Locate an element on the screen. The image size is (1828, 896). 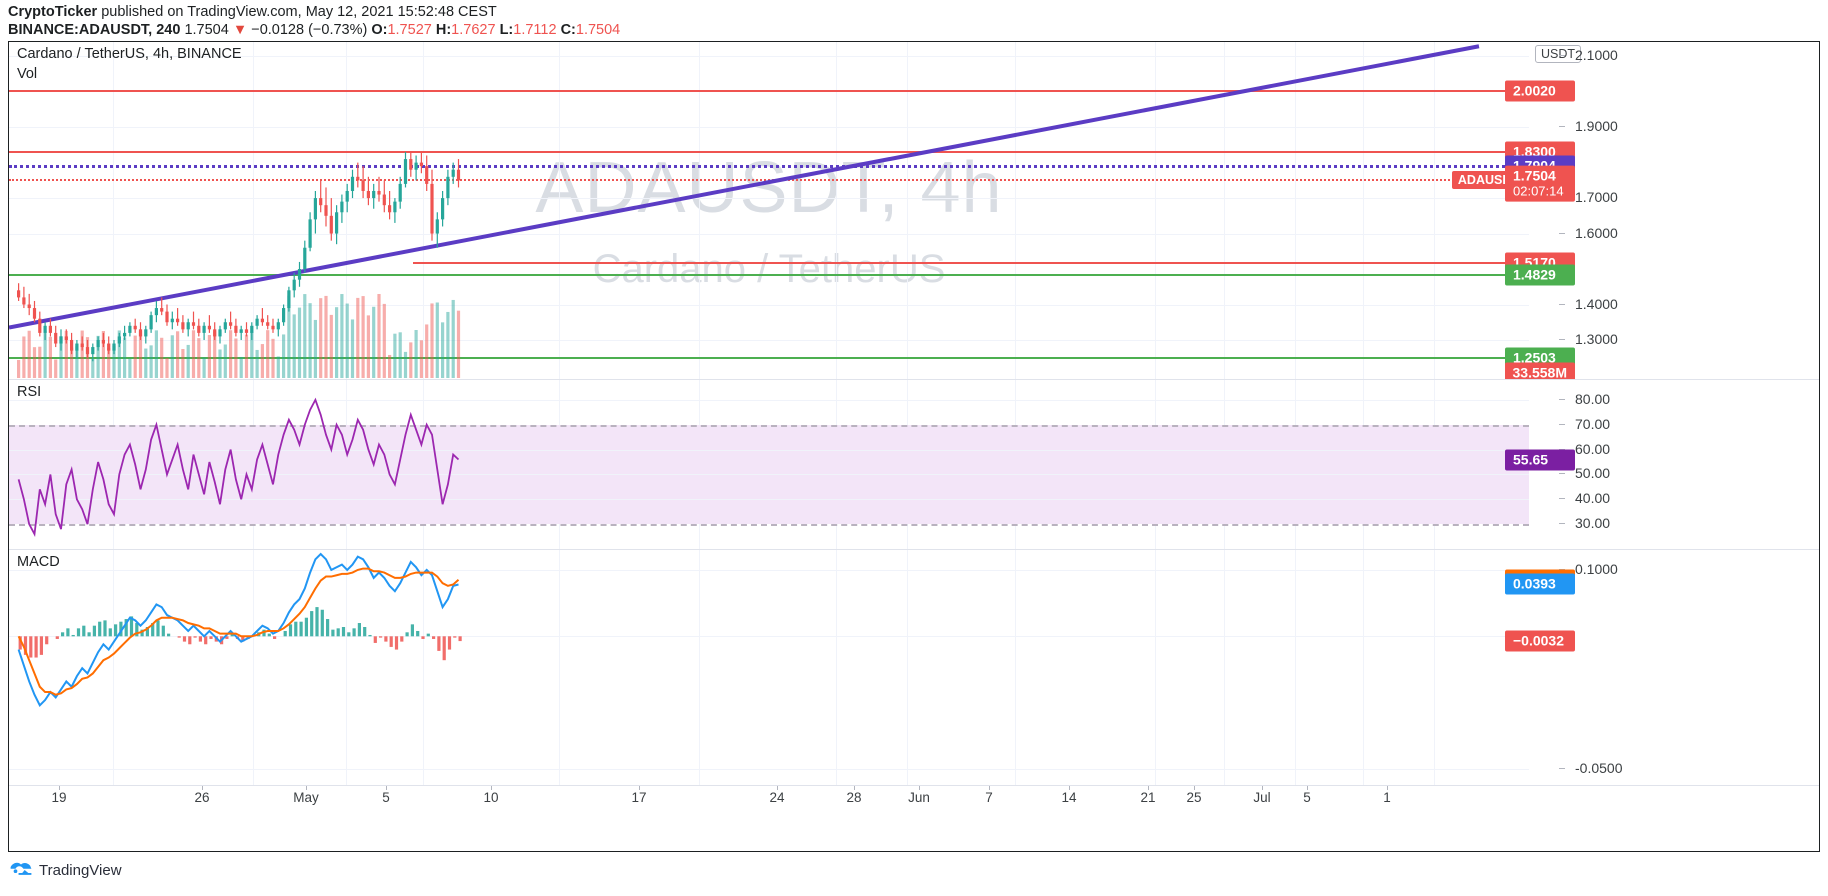
ohlc-close-key: C: is located at coordinates (568, 30).